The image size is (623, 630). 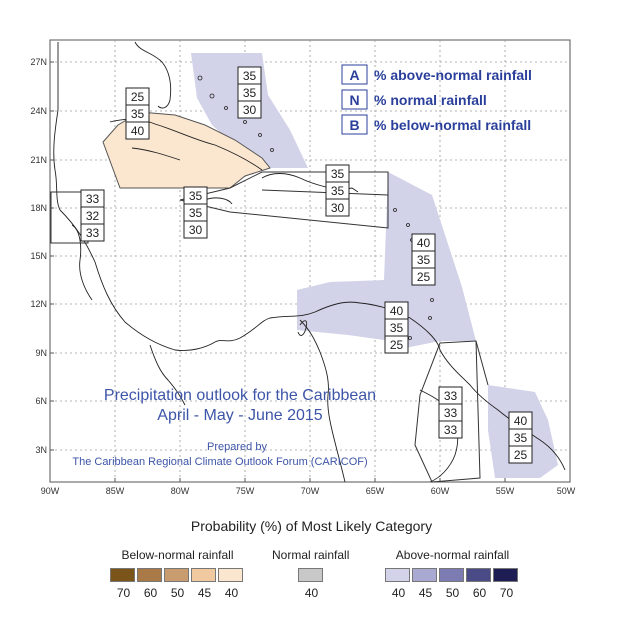 I want to click on jamaica-normal: 35, so click(x=196, y=213).